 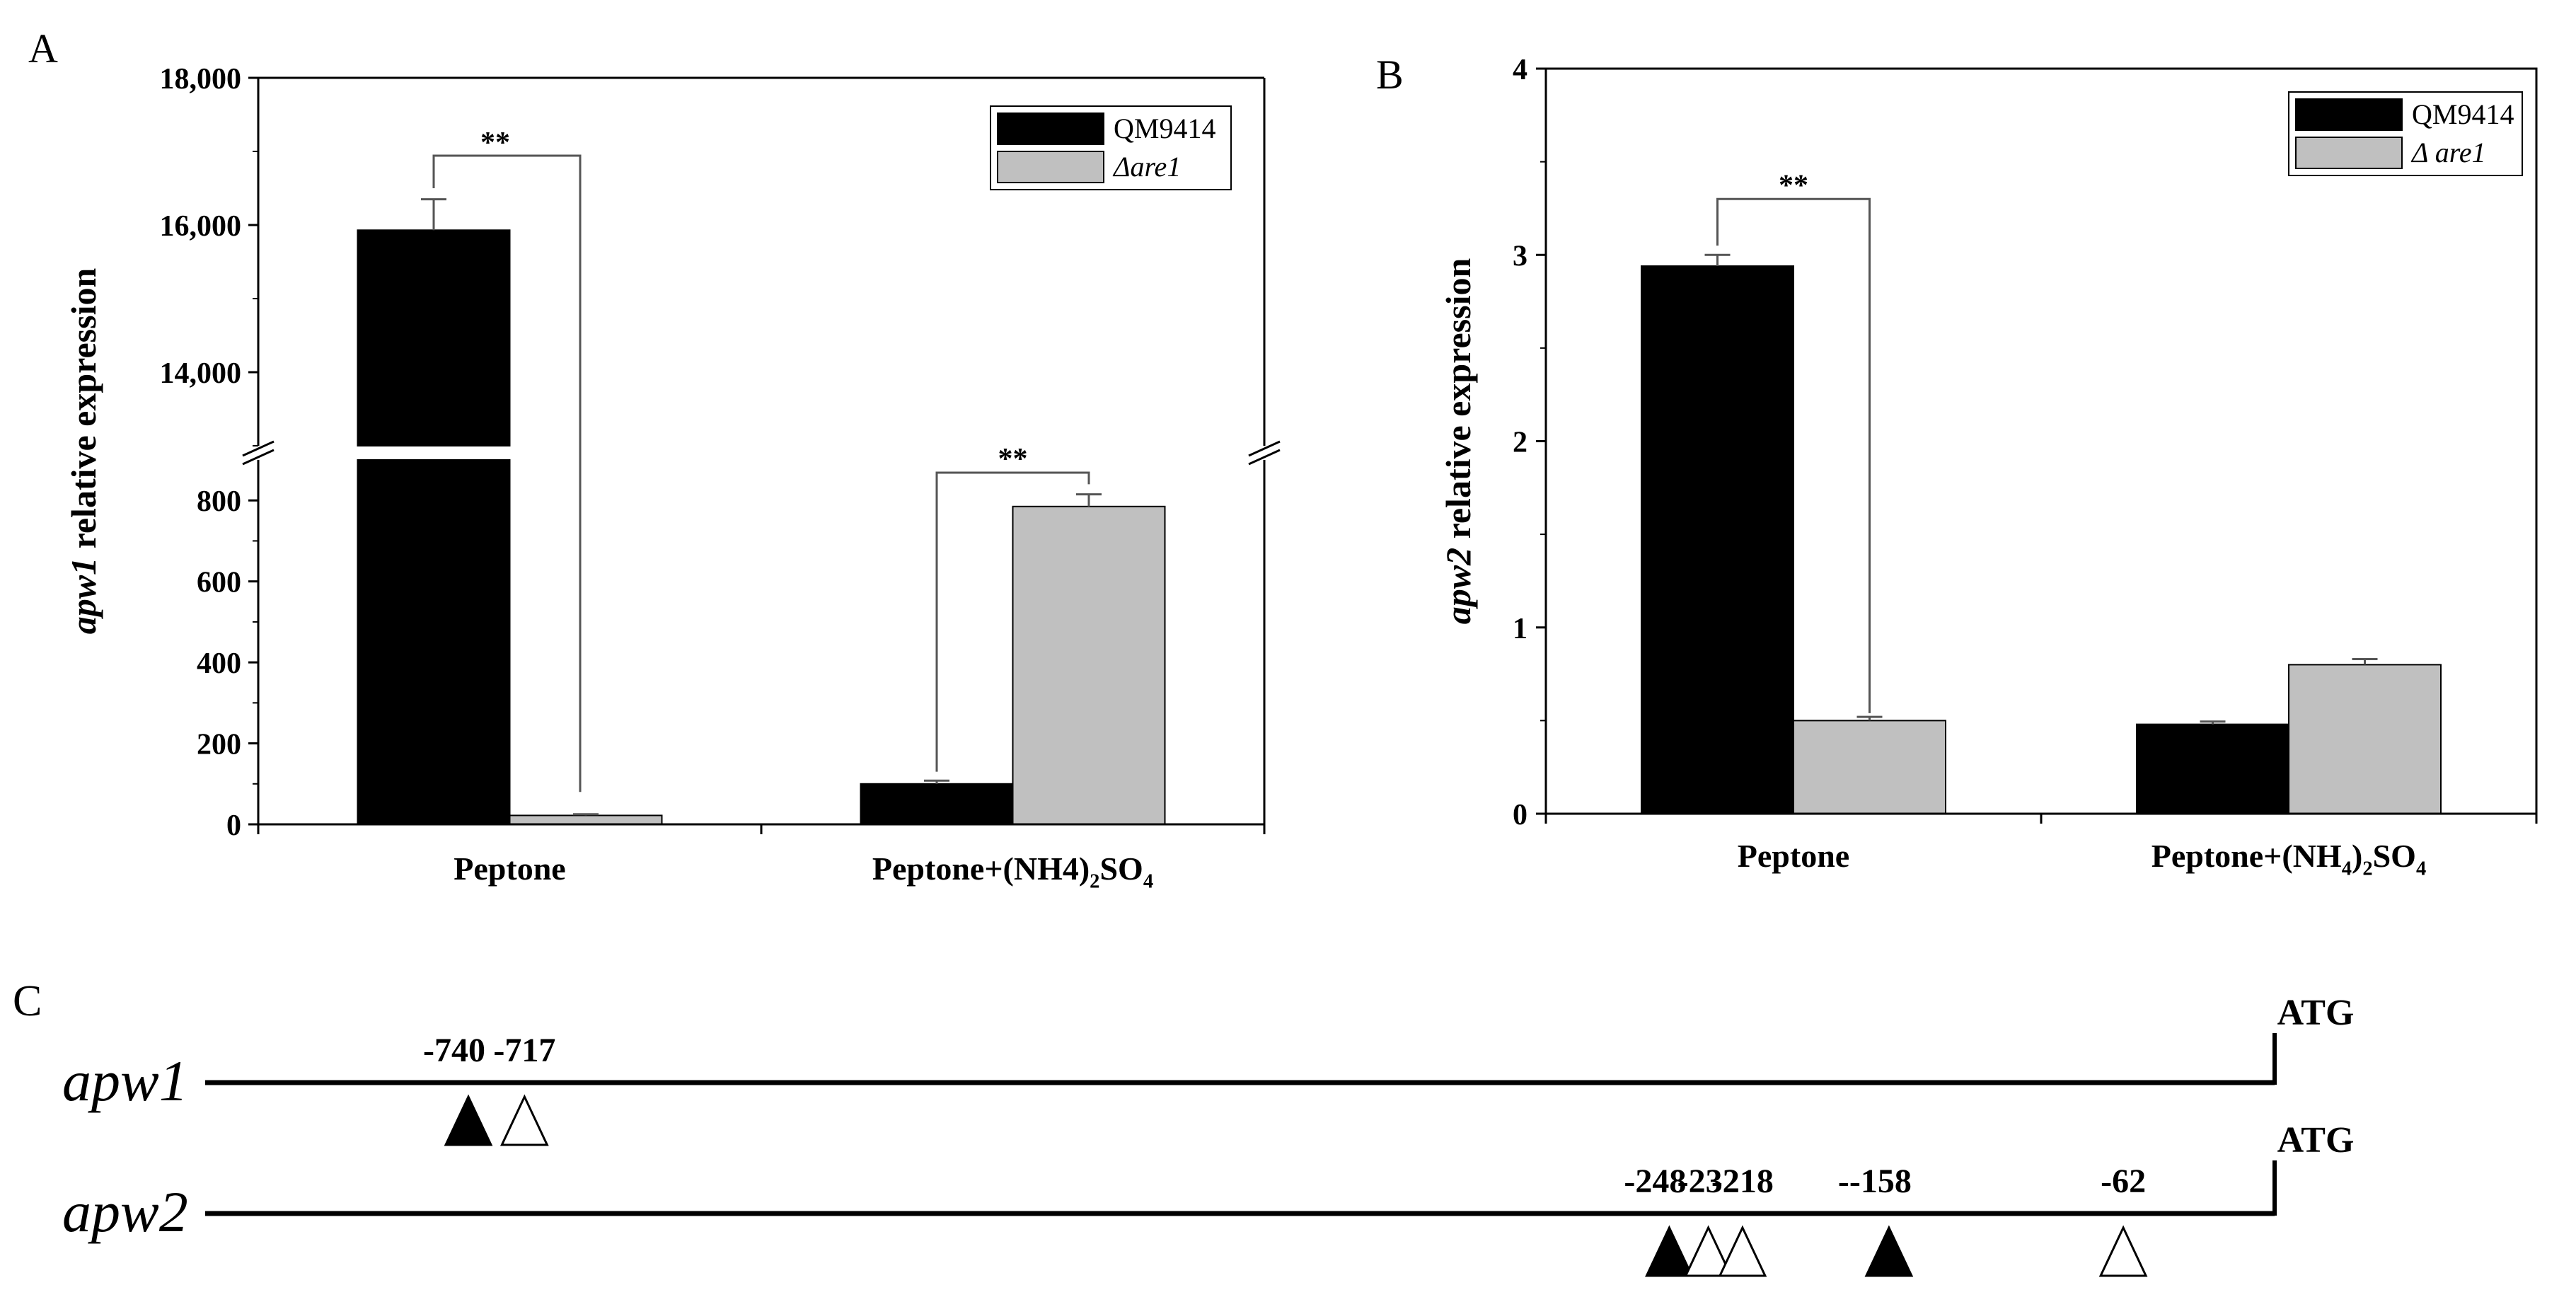 What do you see at coordinates (1520, 443) in the screenshot?
I see `y-tick-label: 2` at bounding box center [1520, 443].